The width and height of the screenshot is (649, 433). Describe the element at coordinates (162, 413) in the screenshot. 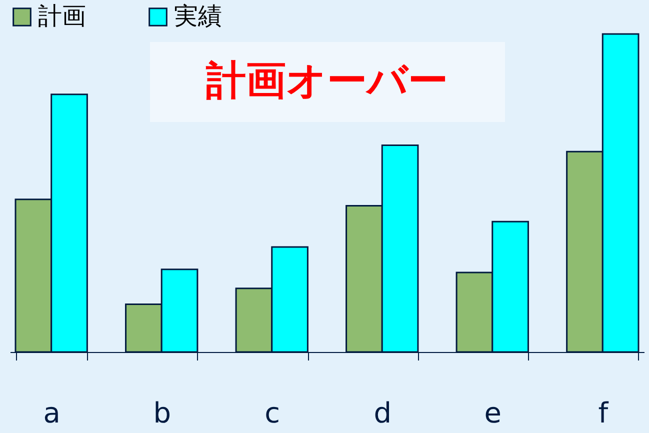

I see `x-tick-label: b` at that location.